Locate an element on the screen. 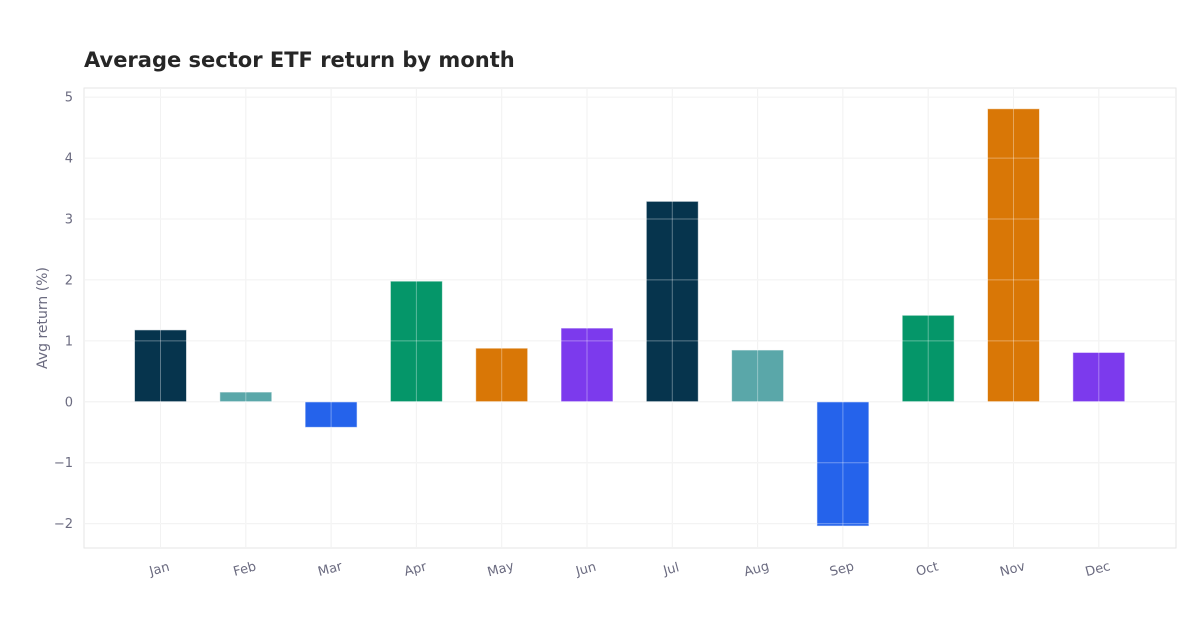  x-axis-ticks: Jan Feb Mar Apr May Jun Jul Aug Sep Oct Nov Dec is located at coordinates (629, 570).